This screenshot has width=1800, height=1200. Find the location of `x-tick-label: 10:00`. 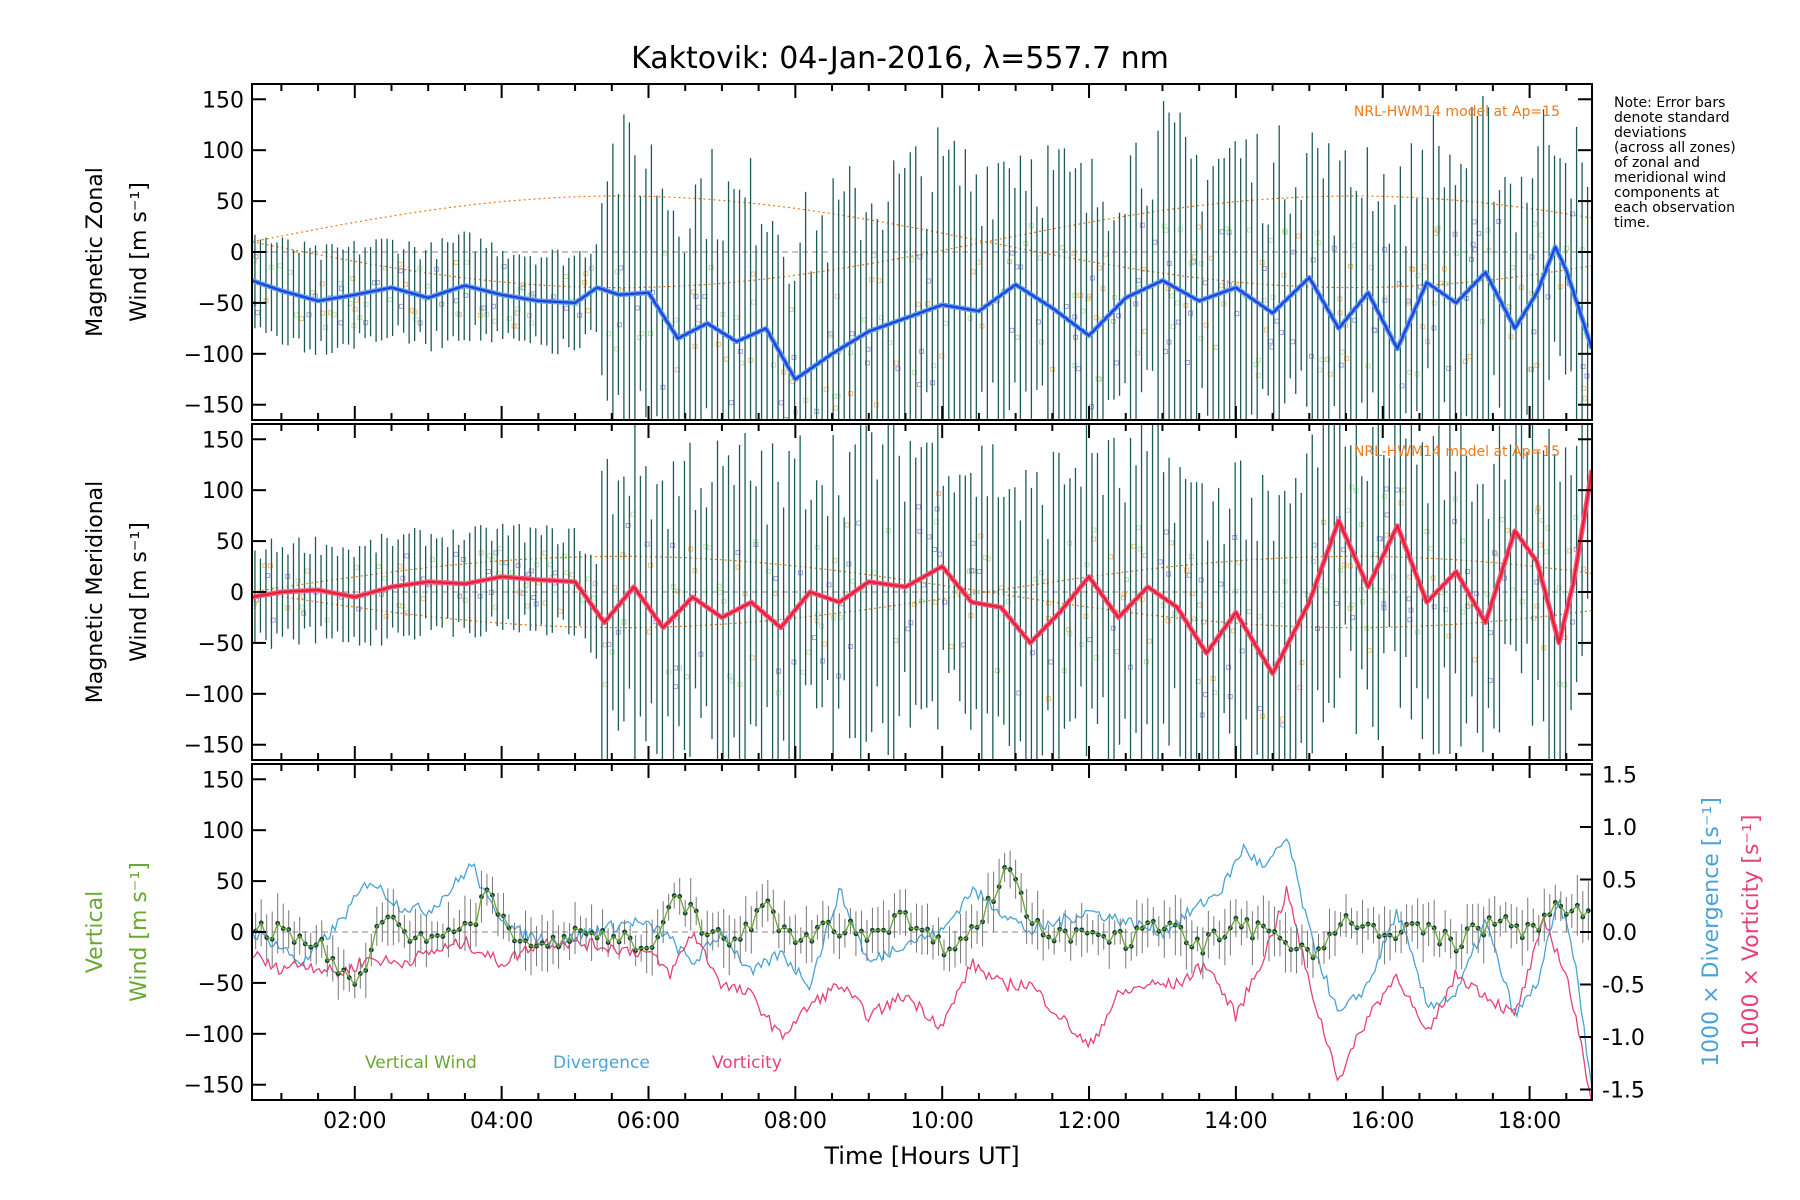

x-tick-label: 10:00 is located at coordinates (941, 1121).